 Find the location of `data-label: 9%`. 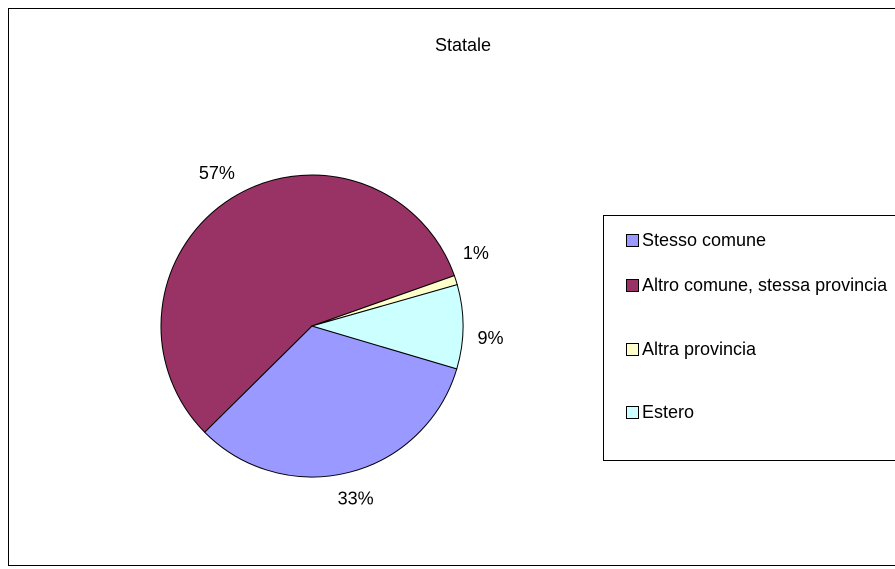

data-label: 9% is located at coordinates (490, 338).